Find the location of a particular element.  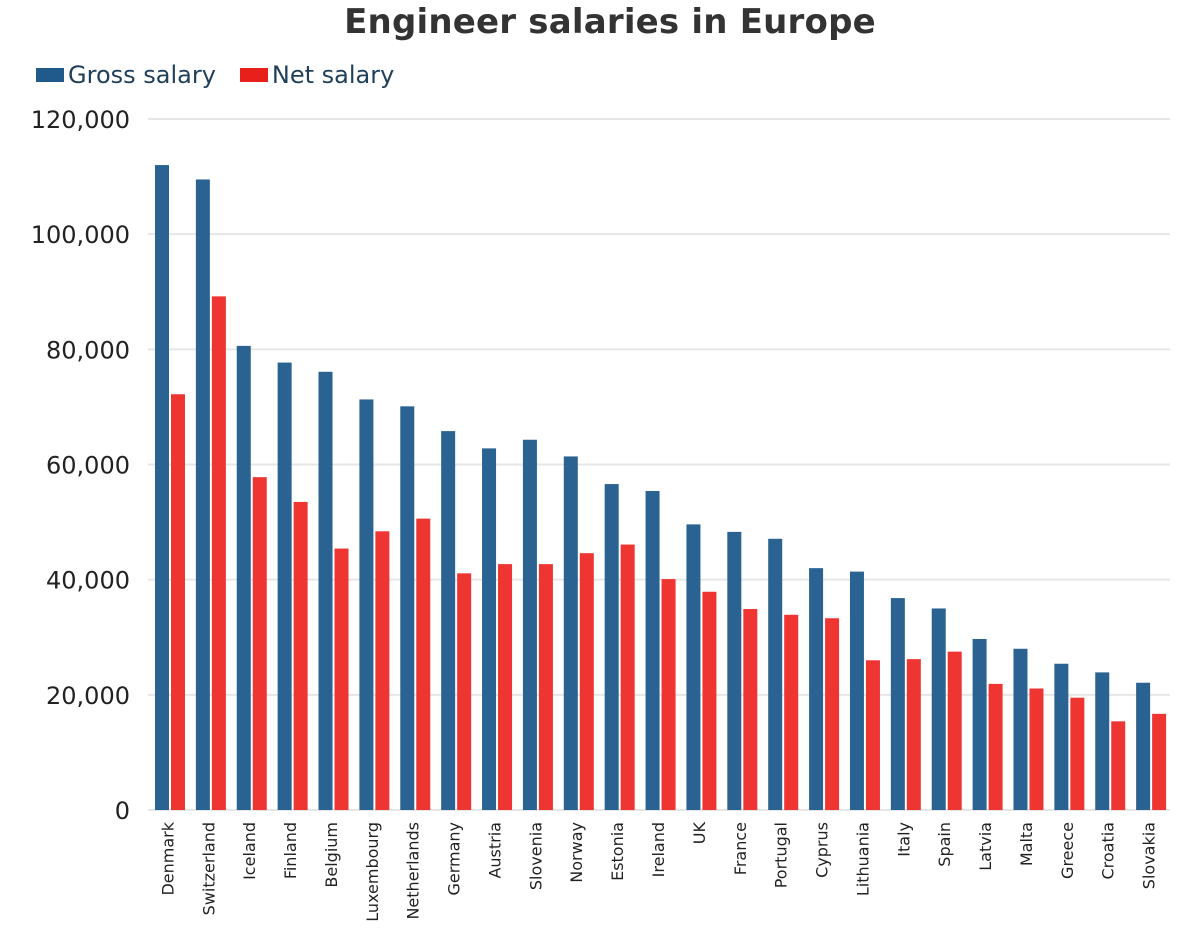

x-tick-label: Italy is located at coordinates (903, 839).